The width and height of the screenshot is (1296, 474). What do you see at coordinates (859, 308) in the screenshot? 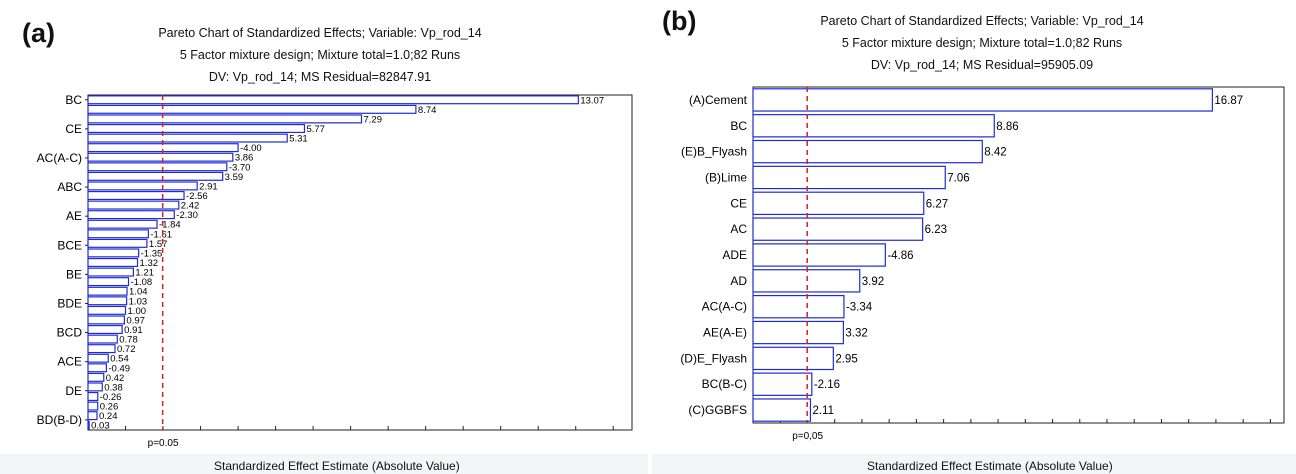
I see `chart-b-value-label: -3.34` at bounding box center [859, 308].